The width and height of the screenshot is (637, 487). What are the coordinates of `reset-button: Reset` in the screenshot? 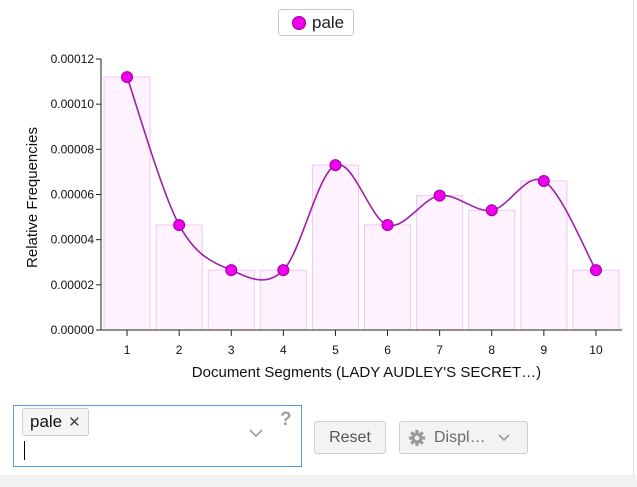 It's located at (350, 437).